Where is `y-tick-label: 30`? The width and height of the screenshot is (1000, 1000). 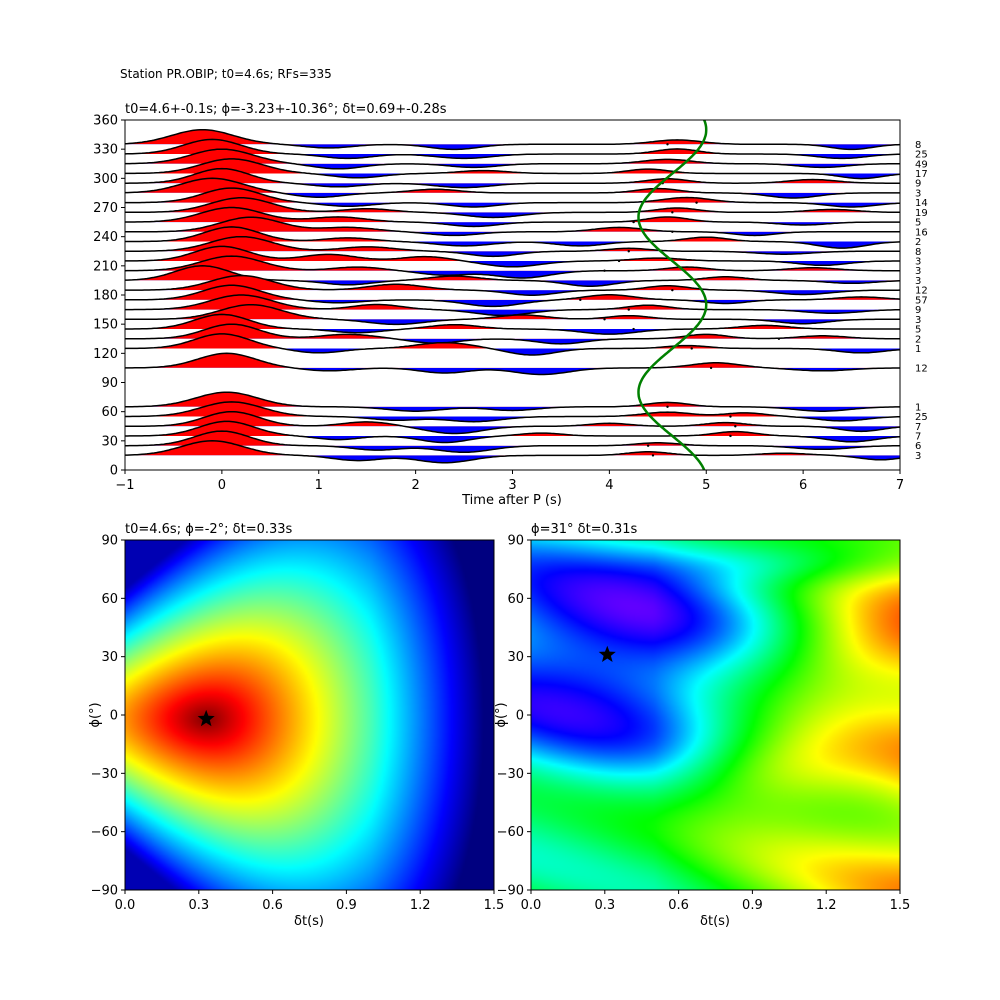 y-tick-label: 30 is located at coordinates (109, 441).